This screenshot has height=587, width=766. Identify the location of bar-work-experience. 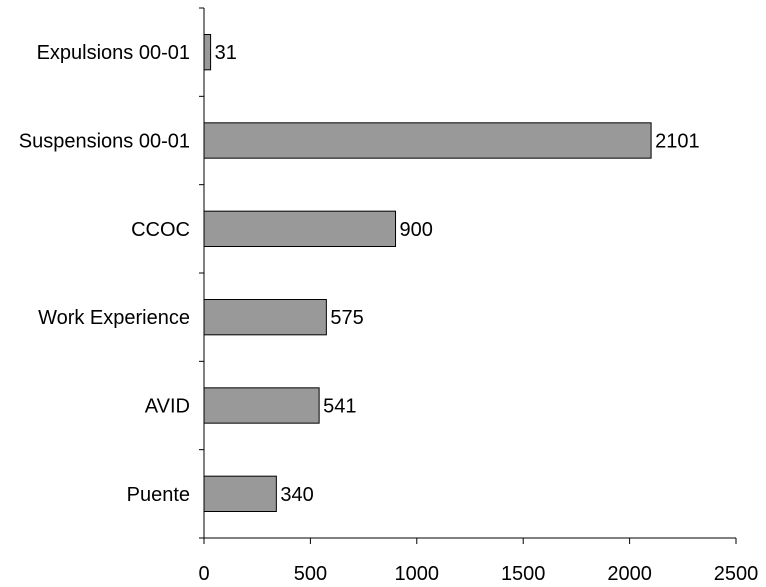
(265, 317).